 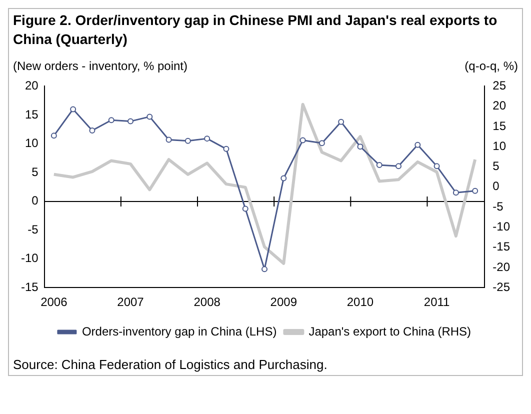 I want to click on x-tick-label: 2008, so click(x=207, y=302).